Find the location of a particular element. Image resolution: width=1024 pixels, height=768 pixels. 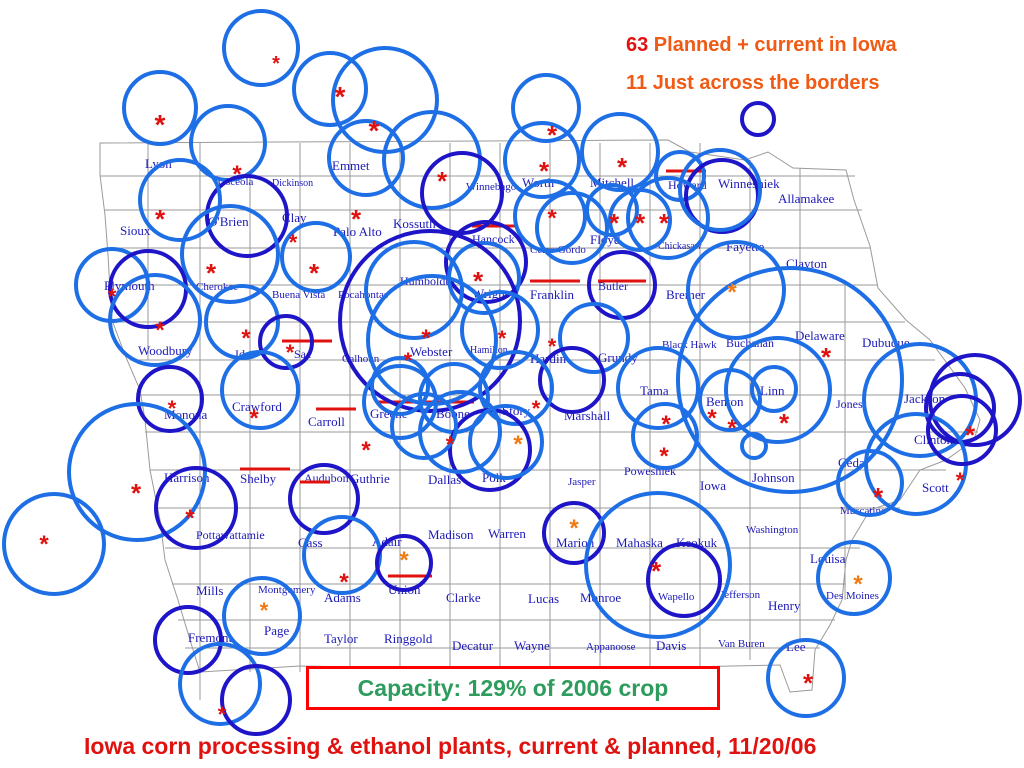

county-label: Des Moines is located at coordinates (852, 596).